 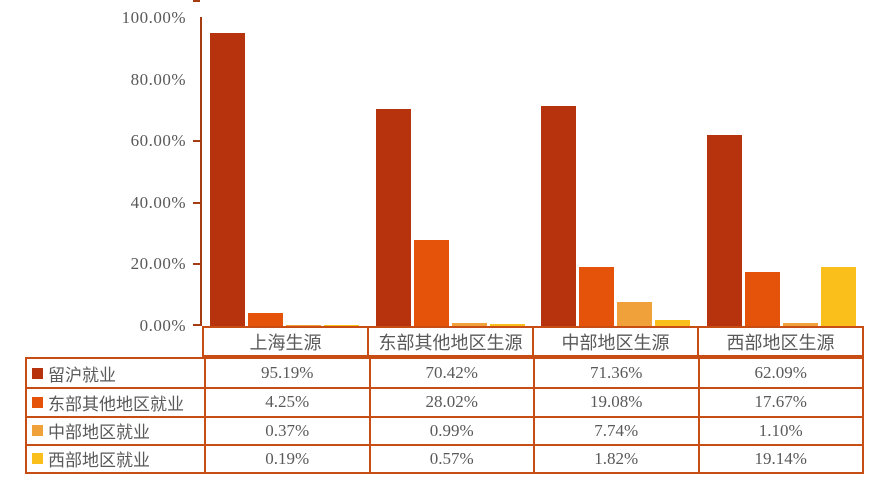 What do you see at coordinates (393, 217) in the screenshot?
I see `bar-series1-cat2` at bounding box center [393, 217].